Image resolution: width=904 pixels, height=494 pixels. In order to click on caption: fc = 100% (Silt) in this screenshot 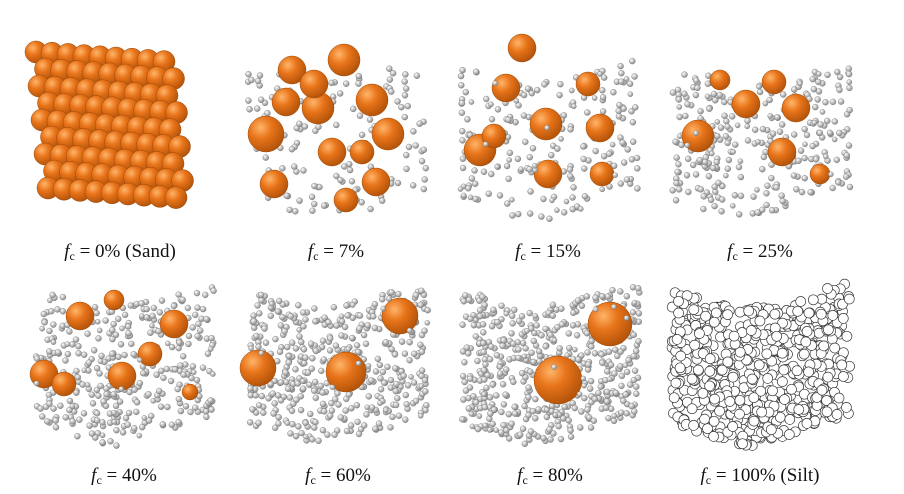, I will do `click(760, 476)`.